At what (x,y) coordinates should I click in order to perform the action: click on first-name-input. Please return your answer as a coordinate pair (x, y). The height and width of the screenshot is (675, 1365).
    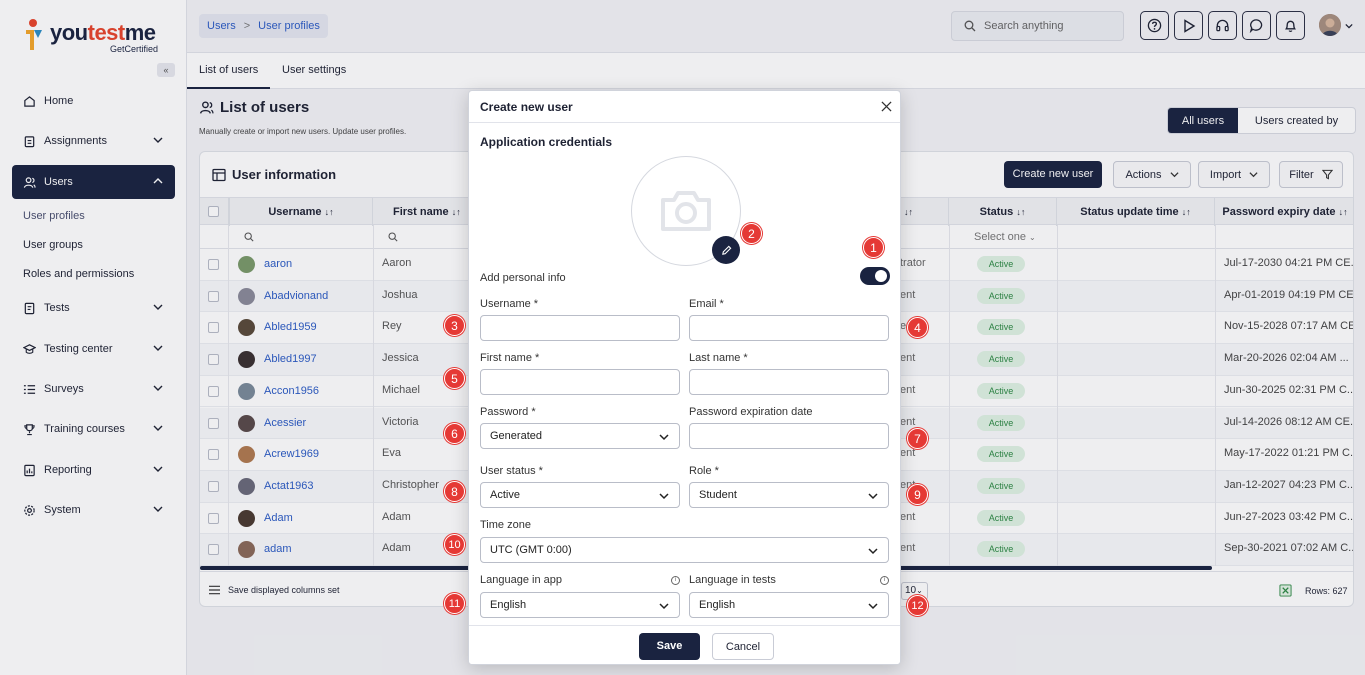
    Looking at the image, I should click on (580, 382).